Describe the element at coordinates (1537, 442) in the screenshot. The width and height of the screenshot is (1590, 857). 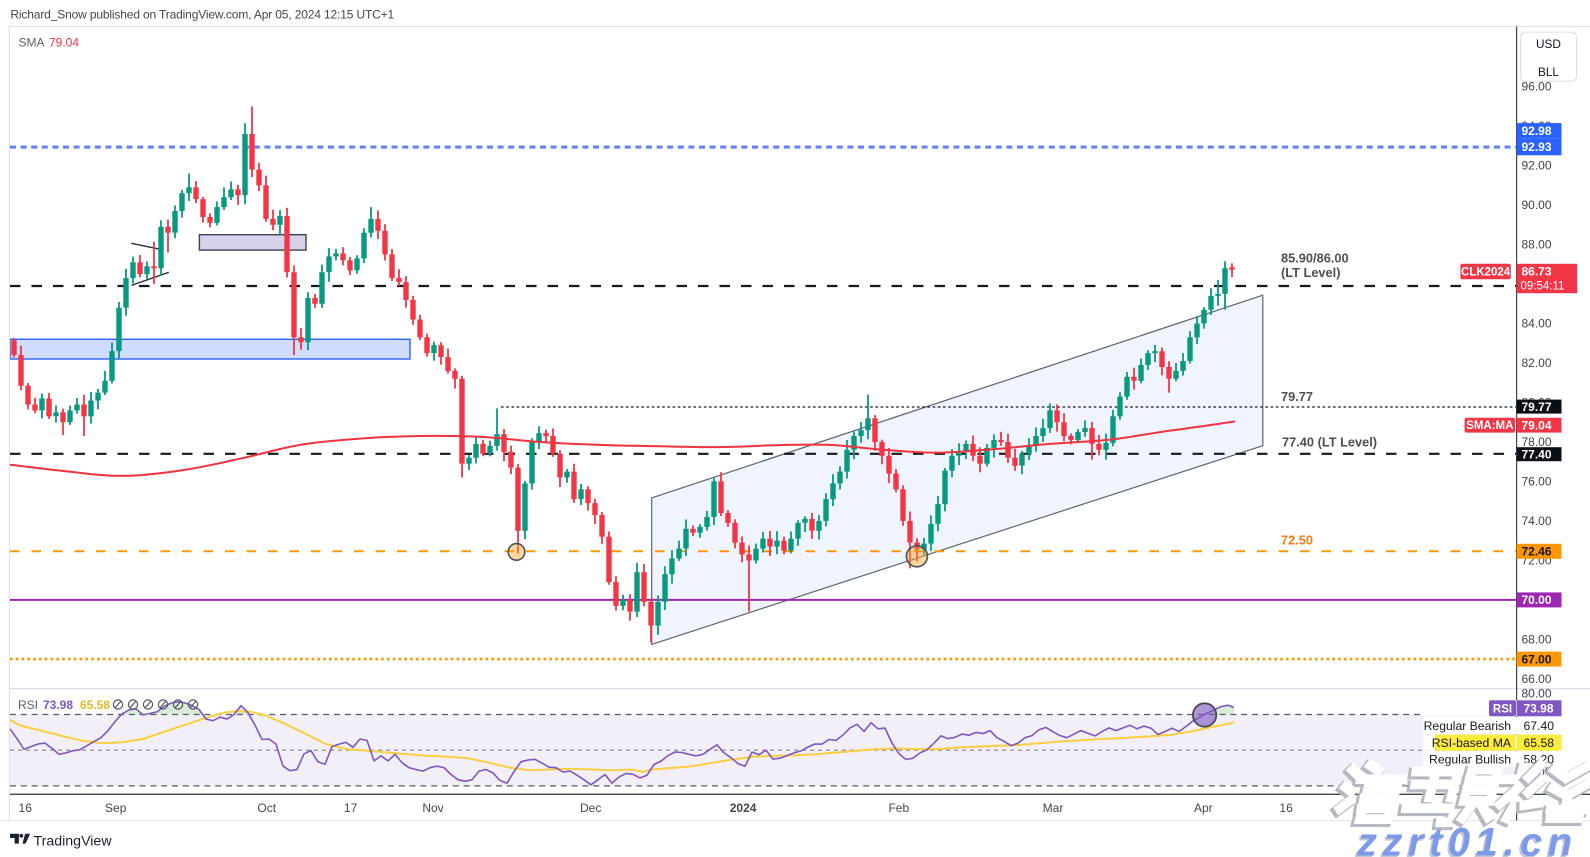
I see `svg-text: 78.00` at that location.